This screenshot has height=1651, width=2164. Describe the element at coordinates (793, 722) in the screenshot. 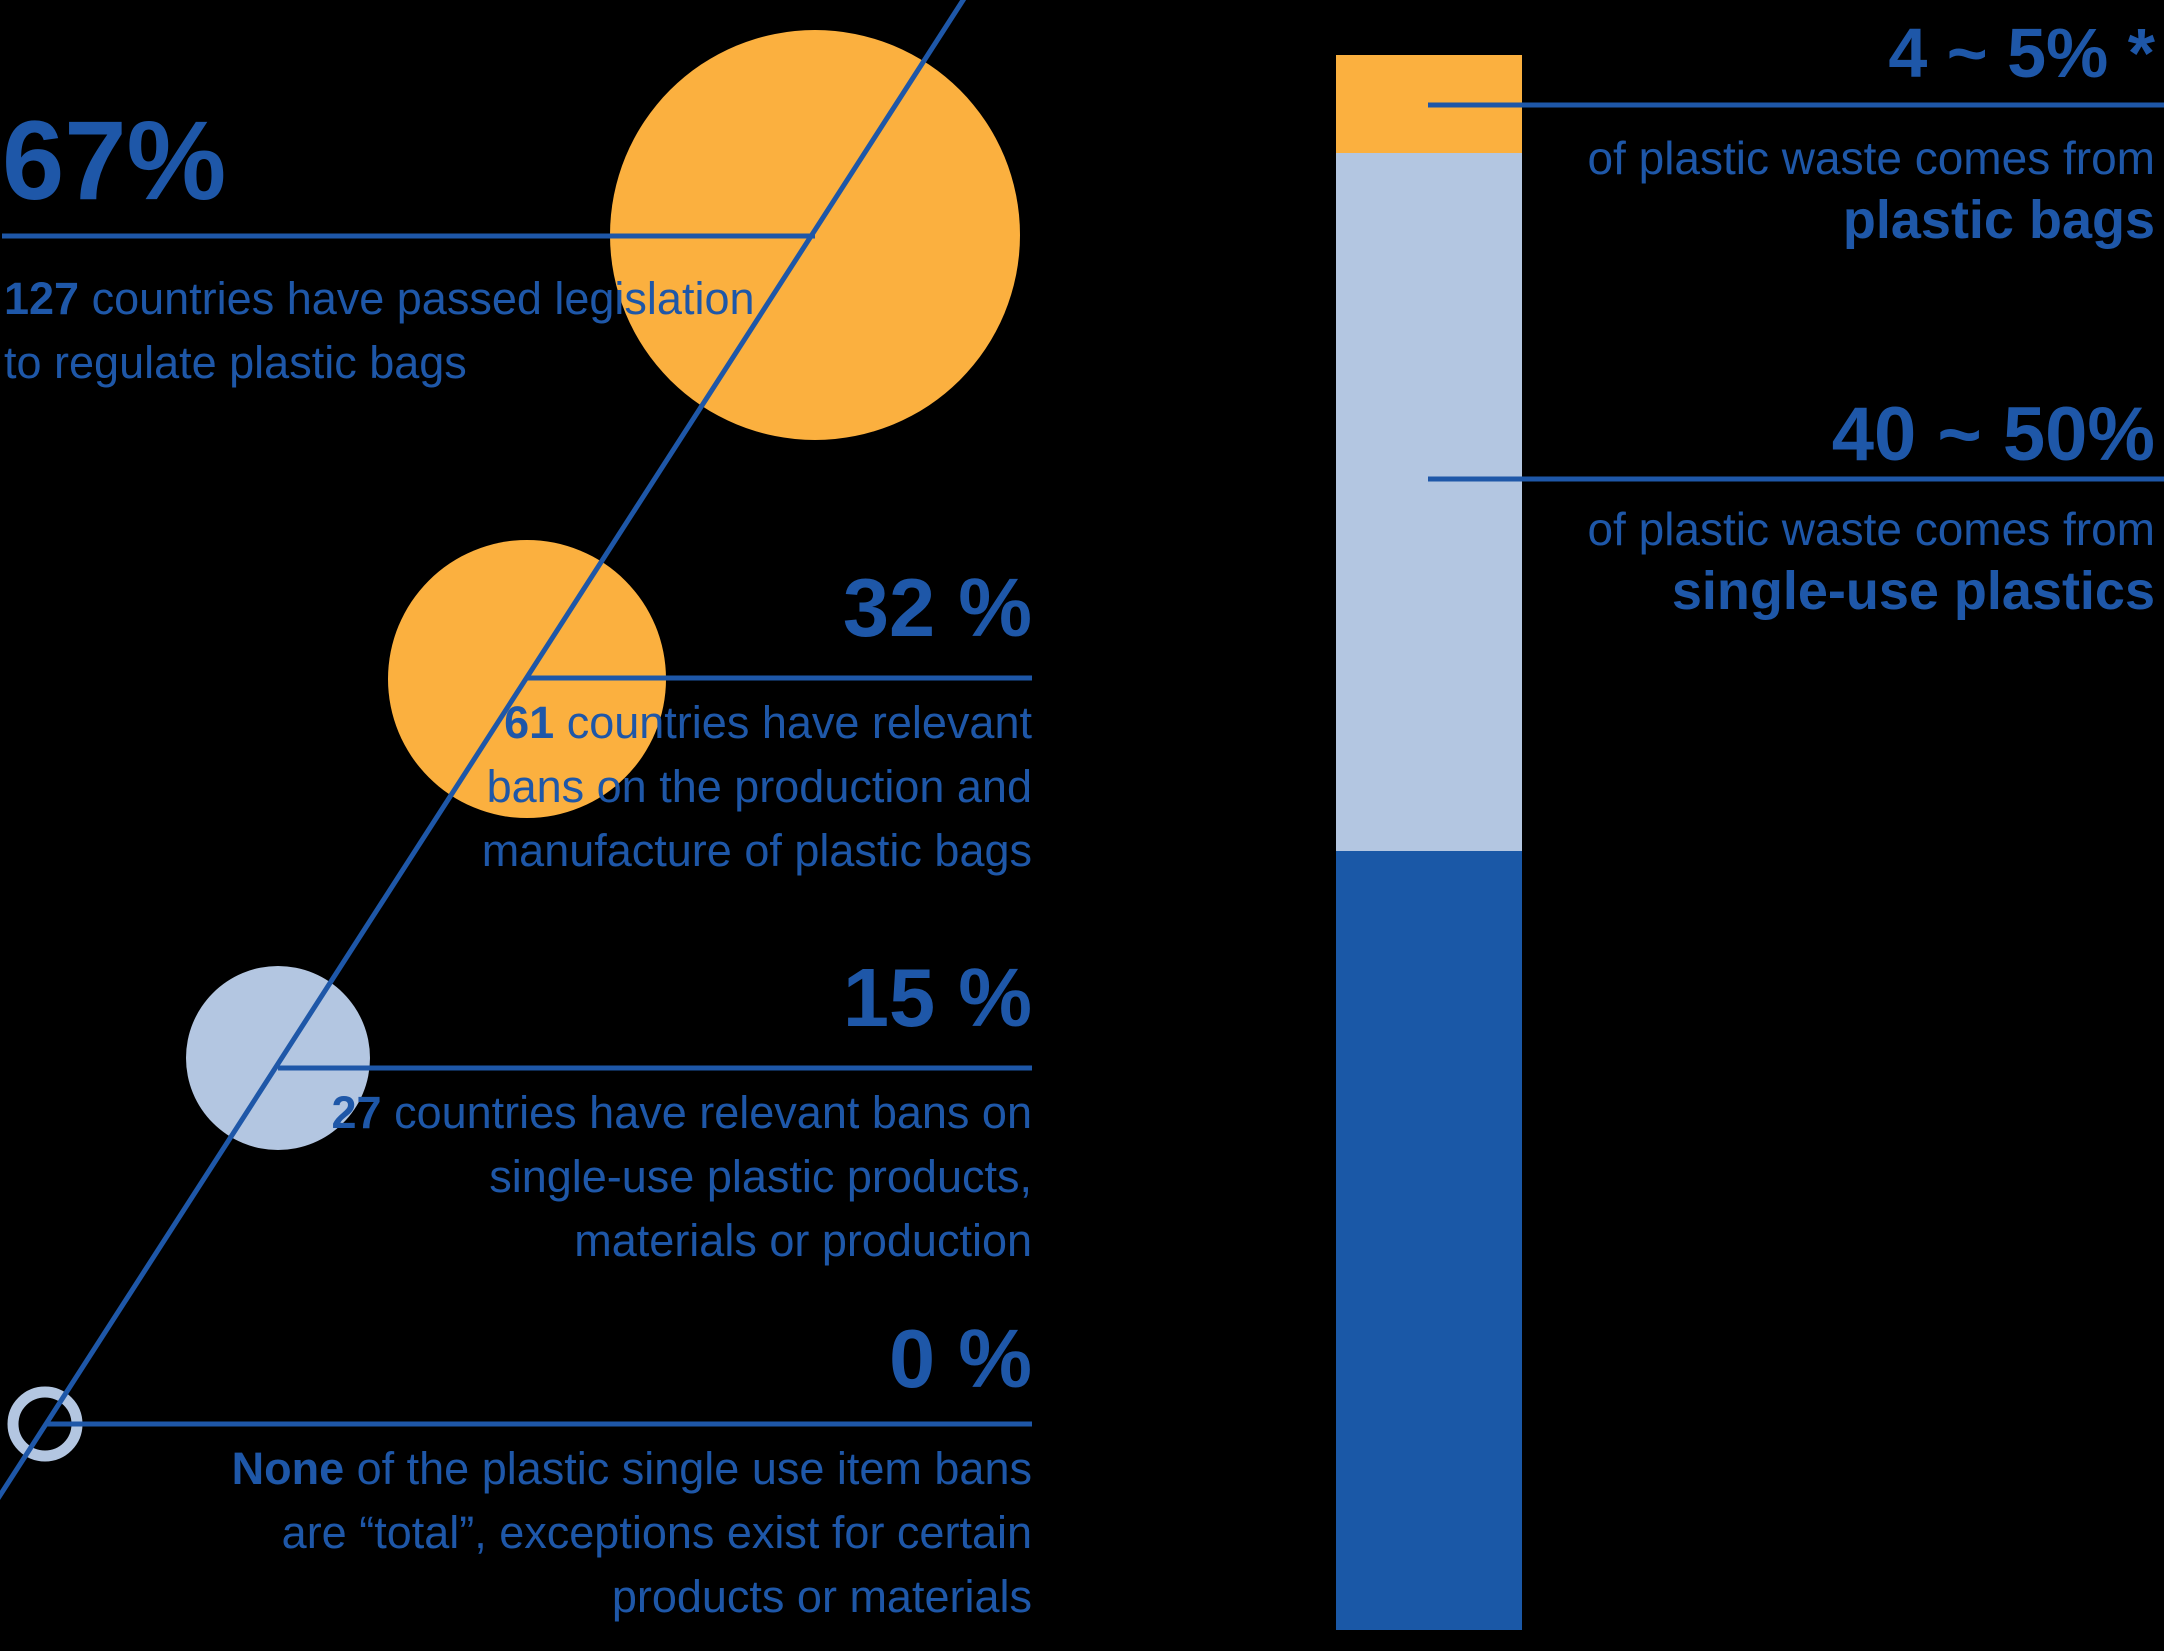

I see `desc-32-line-1-text: countries have relevant` at that location.